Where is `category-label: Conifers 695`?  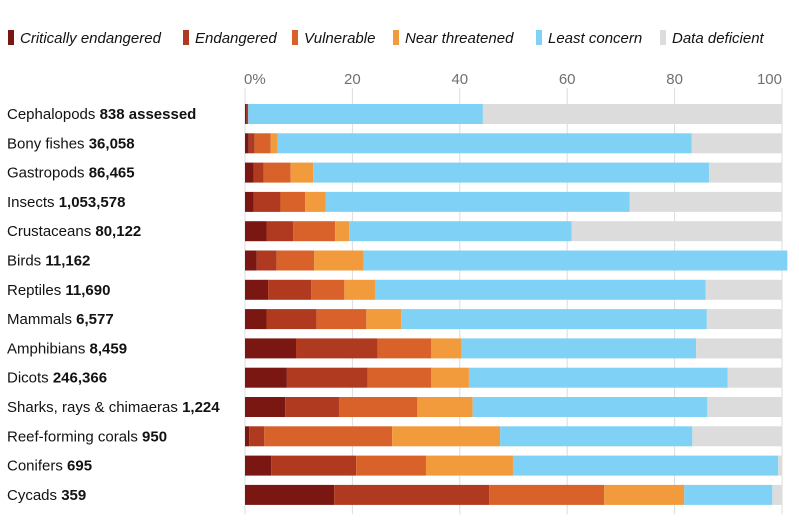
category-label: Conifers 695 is located at coordinates (49, 466).